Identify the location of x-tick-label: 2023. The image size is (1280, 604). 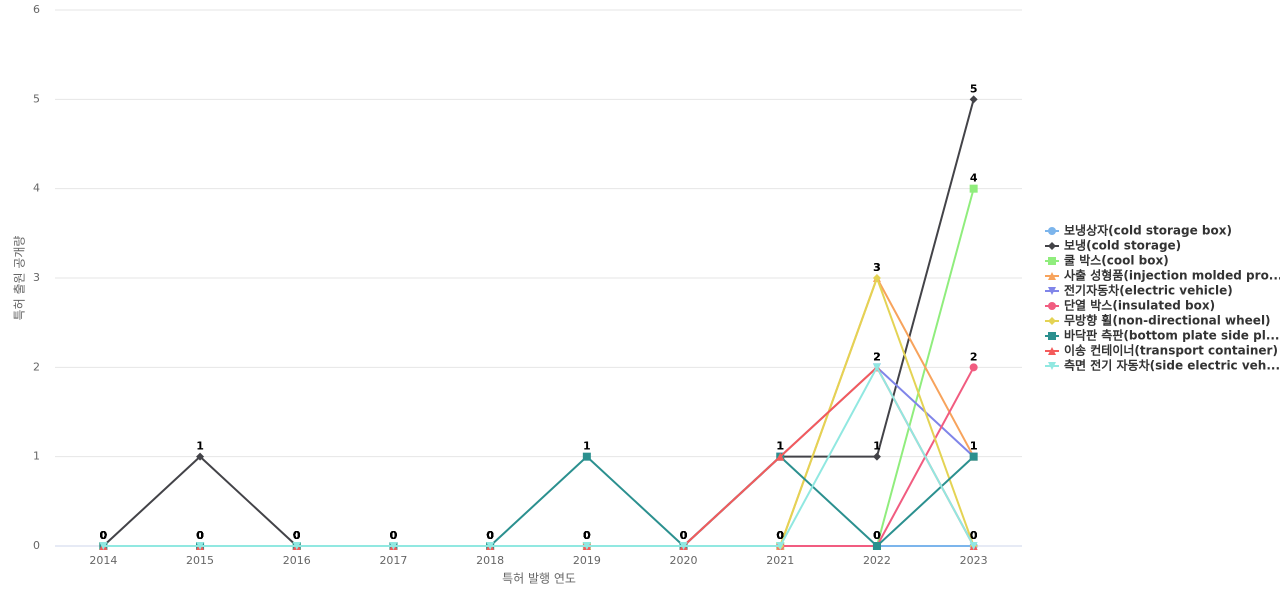
(974, 560).